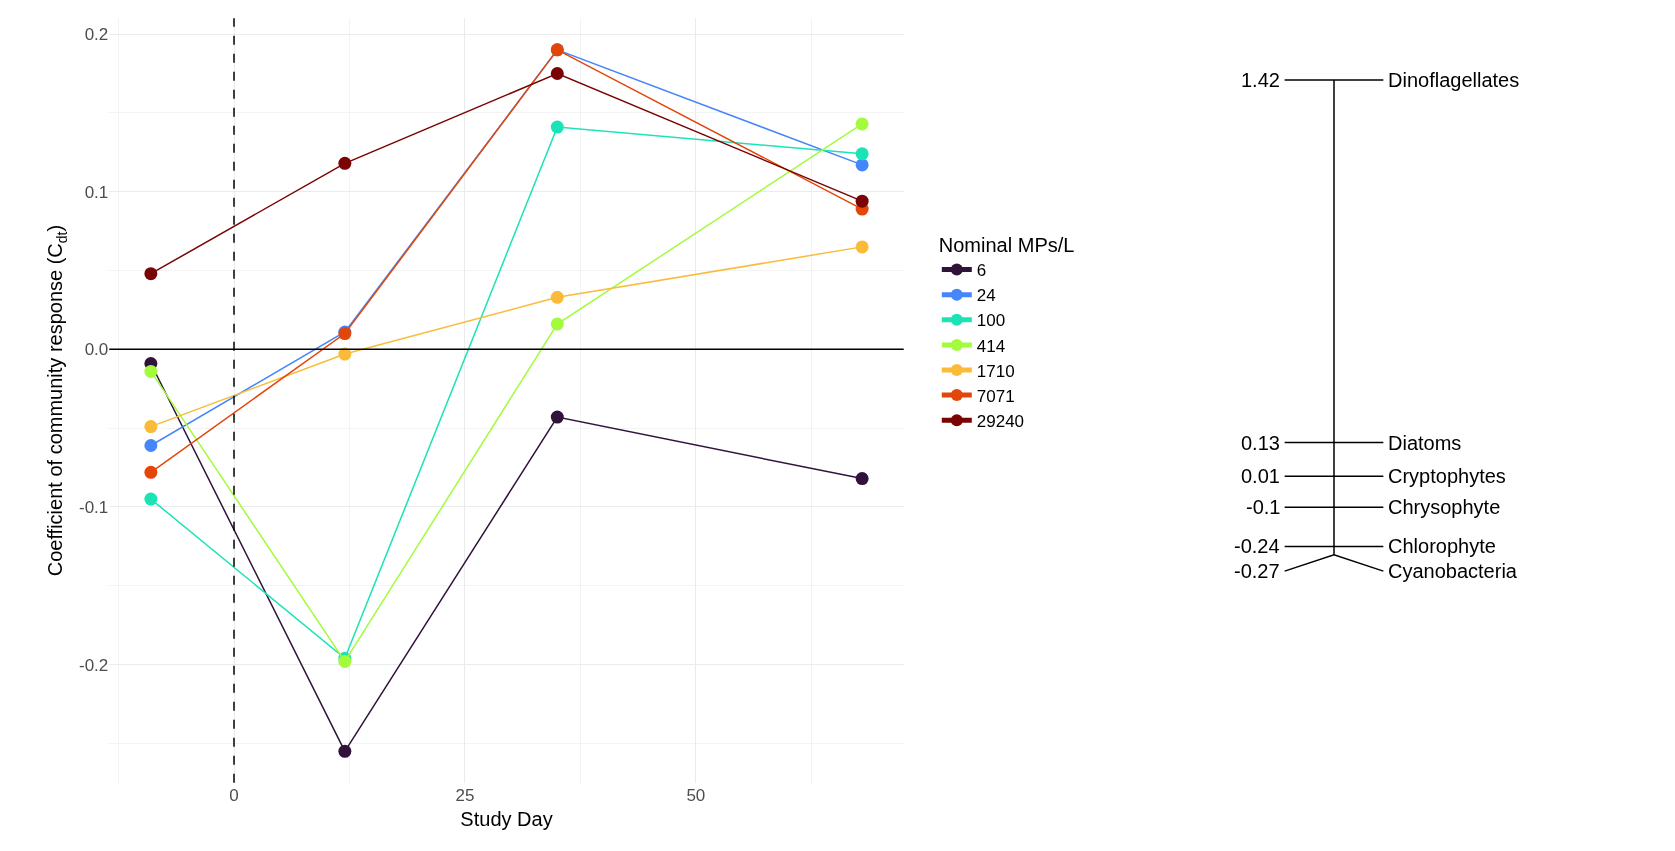 Image resolution: width=1675 pixels, height=851 pixels. What do you see at coordinates (1260, 443) in the screenshot?
I see `data-label: 0.13` at bounding box center [1260, 443].